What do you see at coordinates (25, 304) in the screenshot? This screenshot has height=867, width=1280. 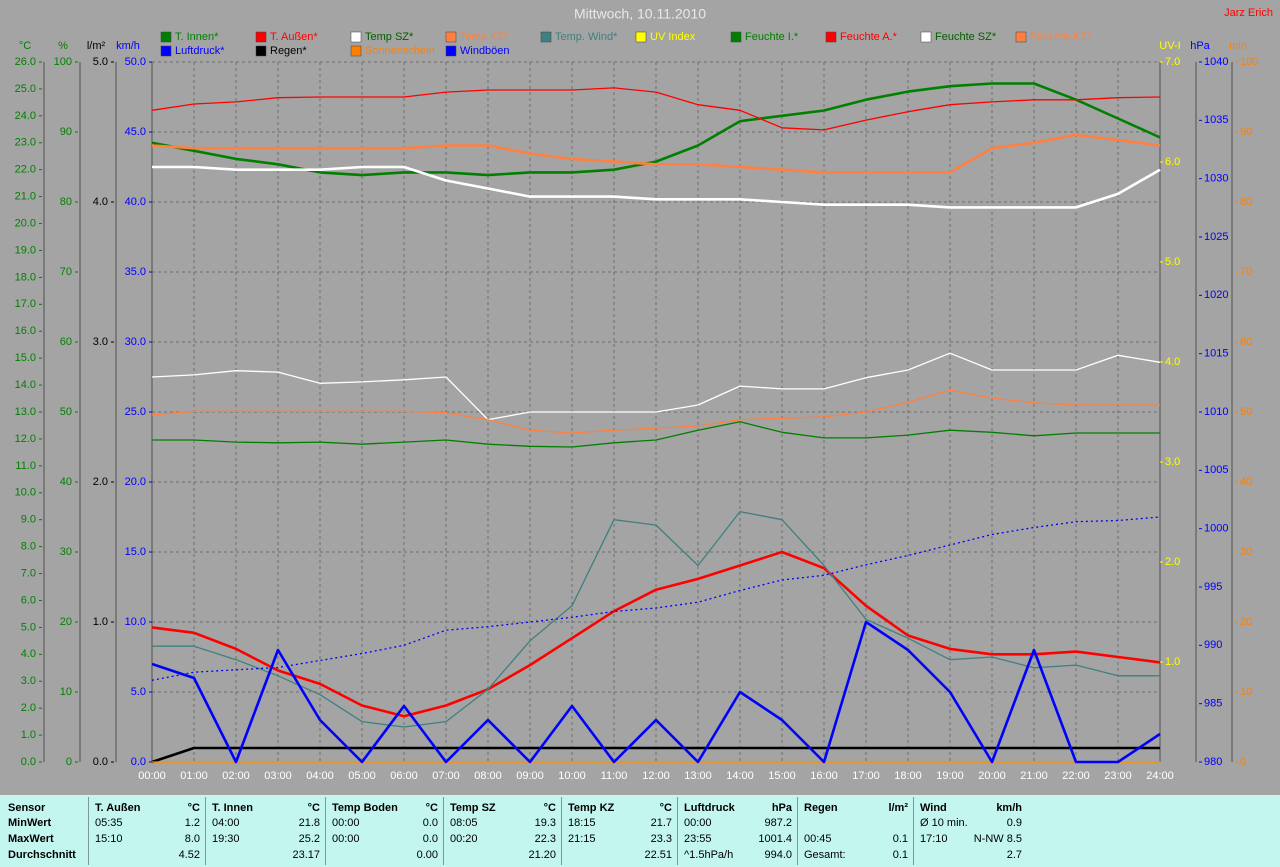 I see `y-tick-label: 17.0` at bounding box center [25, 304].